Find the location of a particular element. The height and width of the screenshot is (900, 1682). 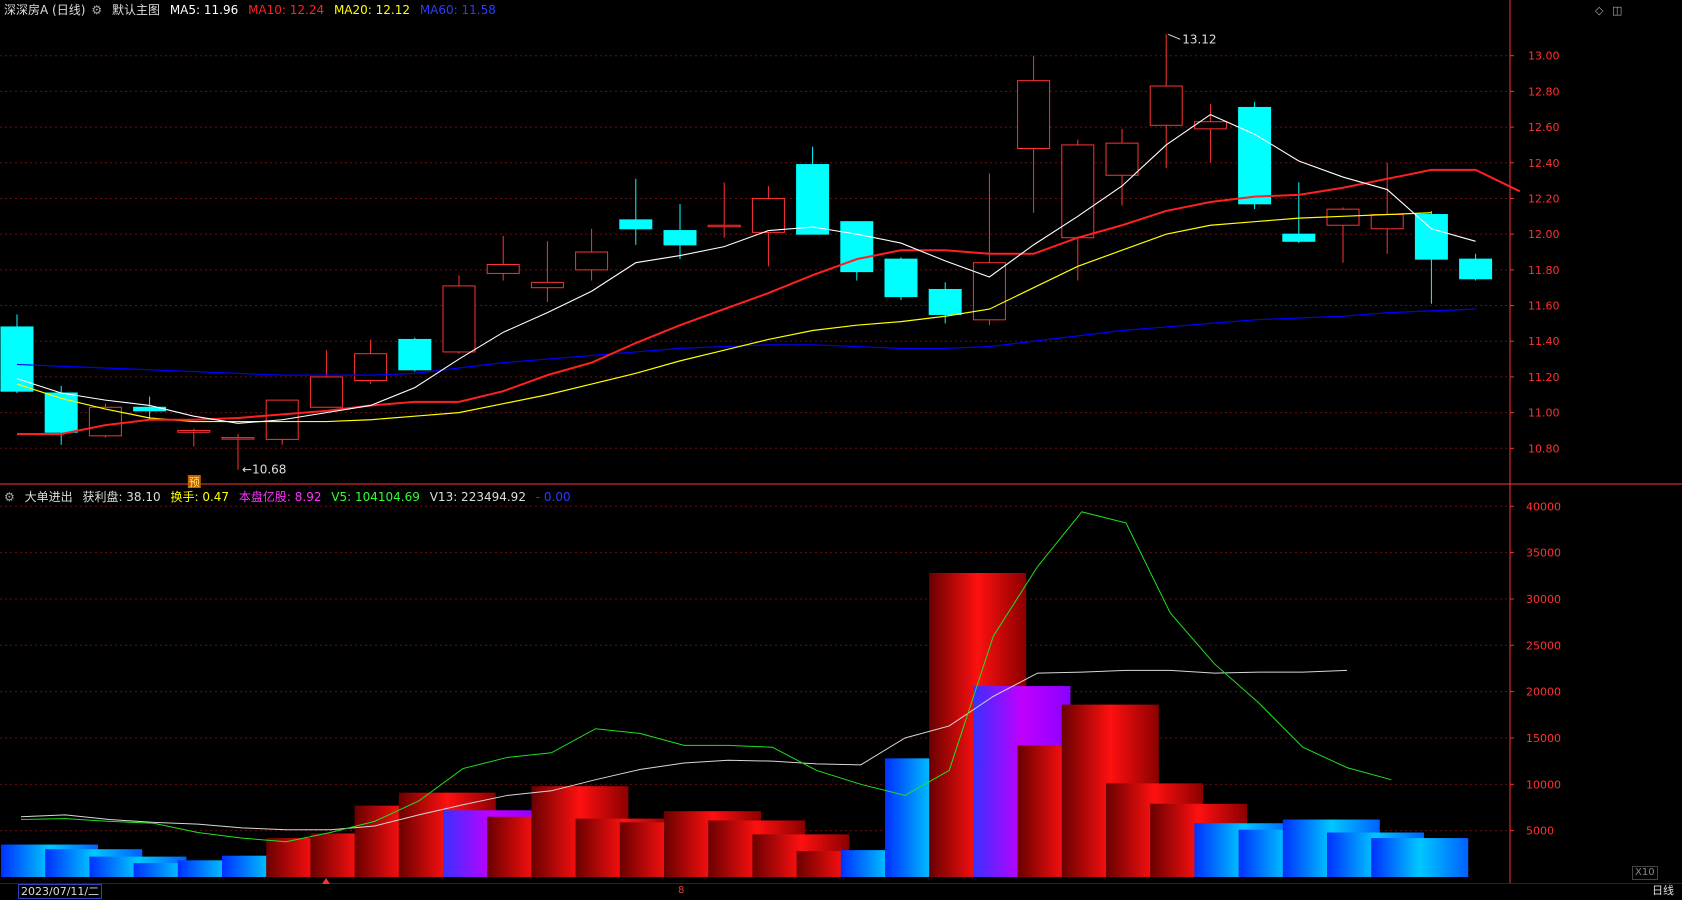

volume-tick-label: 20000 is located at coordinates (1543, 692).